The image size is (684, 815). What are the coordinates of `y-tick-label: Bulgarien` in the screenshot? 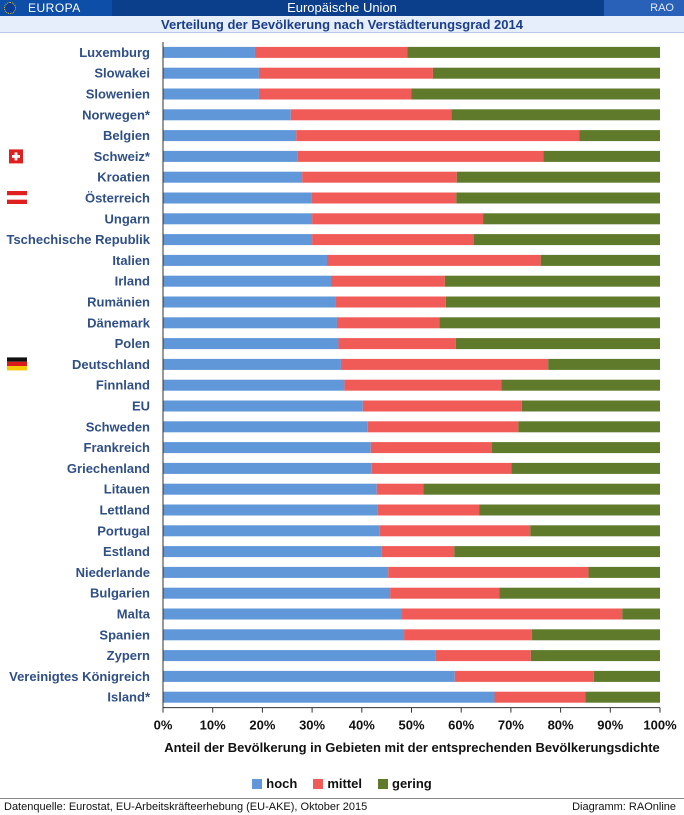 It's located at (120, 593).